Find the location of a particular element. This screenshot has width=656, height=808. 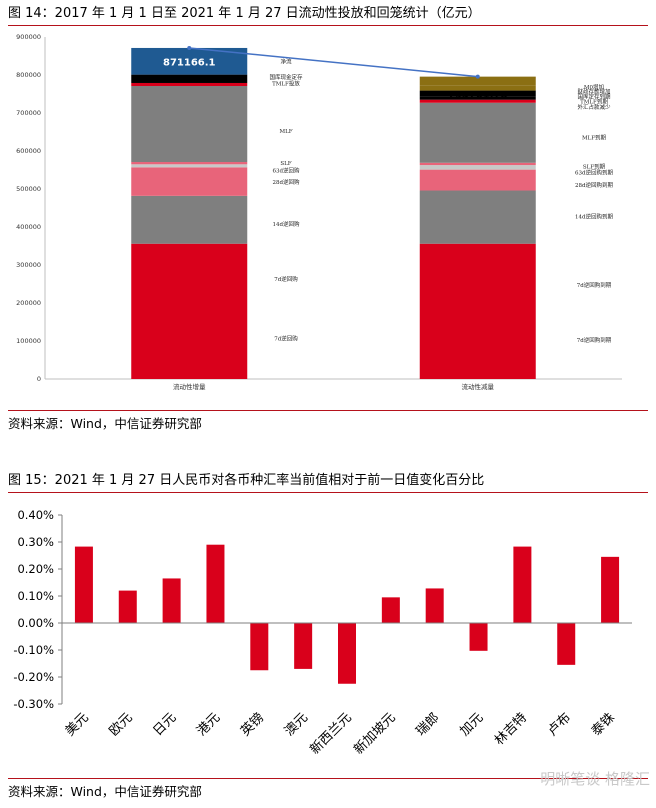

y-tick-label: 300000 is located at coordinates (28, 265).